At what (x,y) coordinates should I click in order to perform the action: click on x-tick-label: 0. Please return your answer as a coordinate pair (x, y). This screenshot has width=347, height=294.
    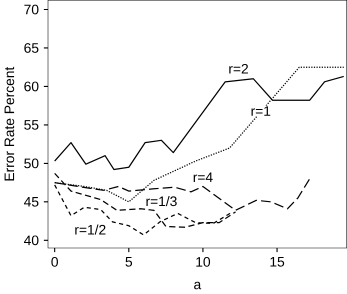
    Looking at the image, I should click on (54, 262).